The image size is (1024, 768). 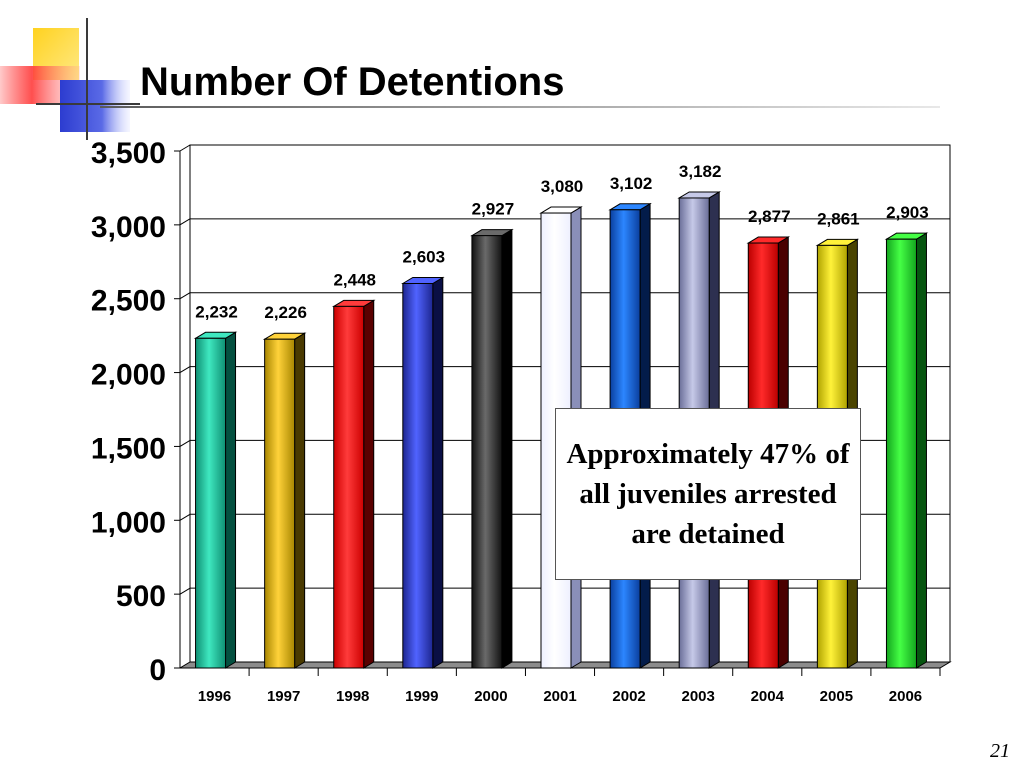 I want to click on x-tick-label: 1998, so click(x=352, y=696).